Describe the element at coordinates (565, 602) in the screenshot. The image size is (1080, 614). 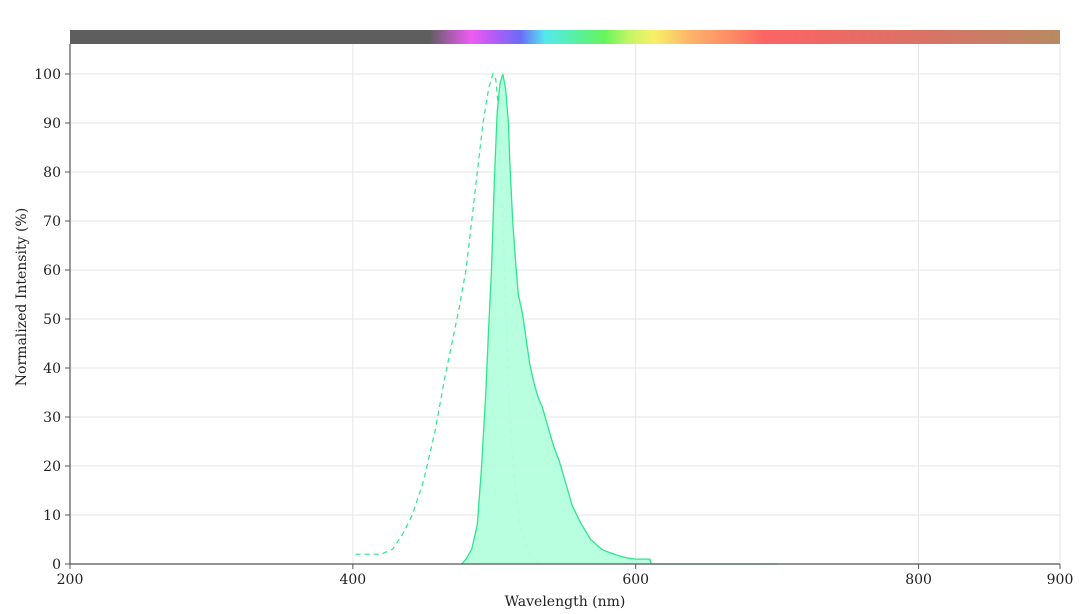
I see `x-axis-title: Wavelength (nm)` at that location.